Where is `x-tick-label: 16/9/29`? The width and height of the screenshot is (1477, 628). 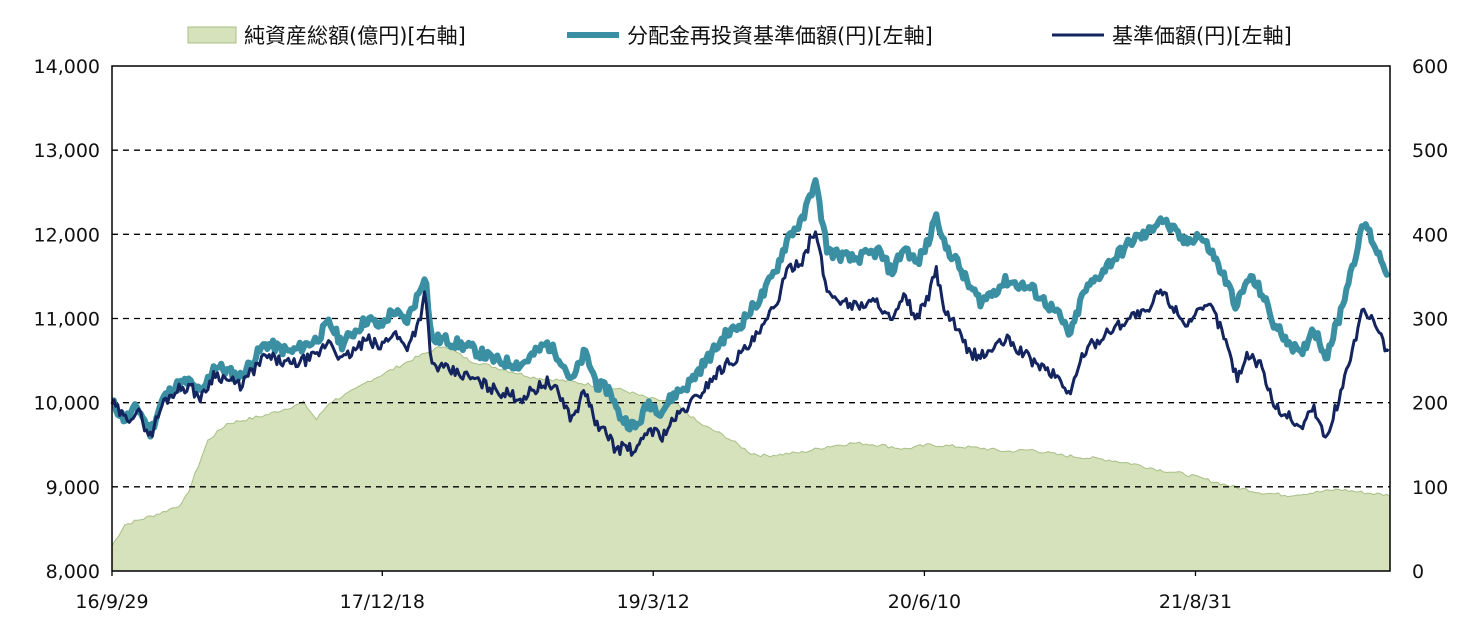 x-tick-label: 16/9/29 is located at coordinates (111, 602).